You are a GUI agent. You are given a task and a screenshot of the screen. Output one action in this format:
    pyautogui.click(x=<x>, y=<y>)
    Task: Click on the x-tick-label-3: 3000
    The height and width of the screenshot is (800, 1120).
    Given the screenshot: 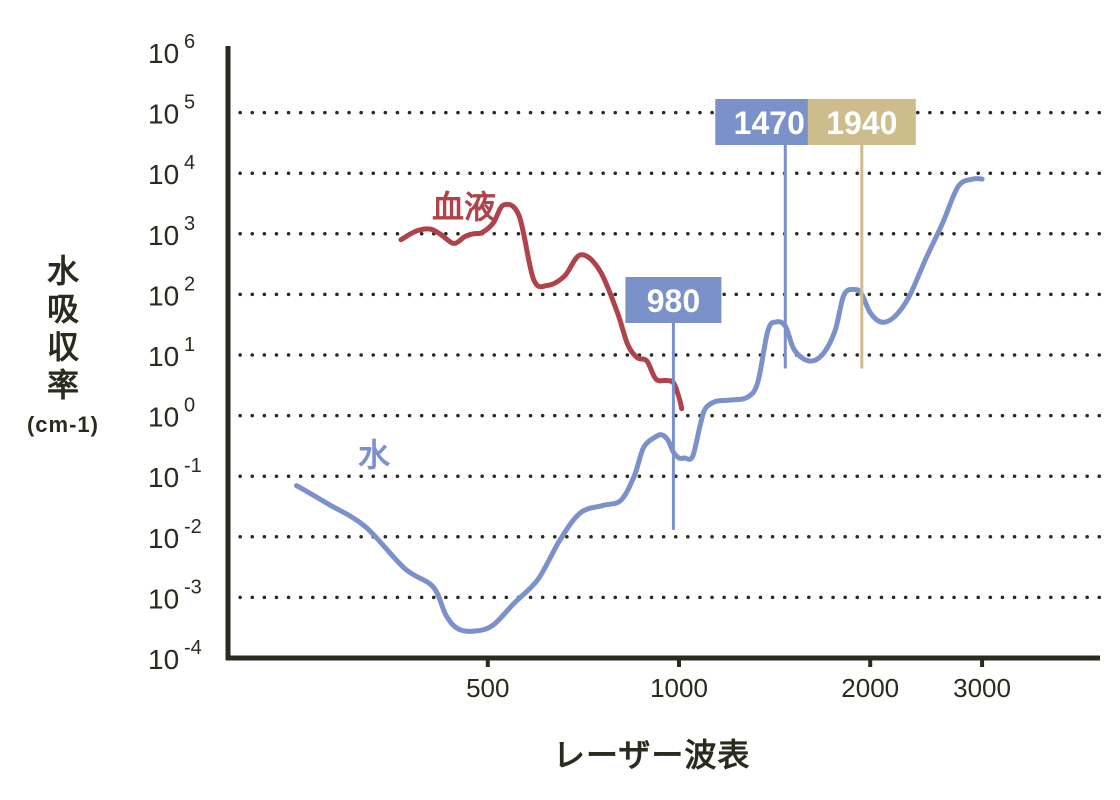 What is the action you would take?
    pyautogui.click(x=982, y=688)
    